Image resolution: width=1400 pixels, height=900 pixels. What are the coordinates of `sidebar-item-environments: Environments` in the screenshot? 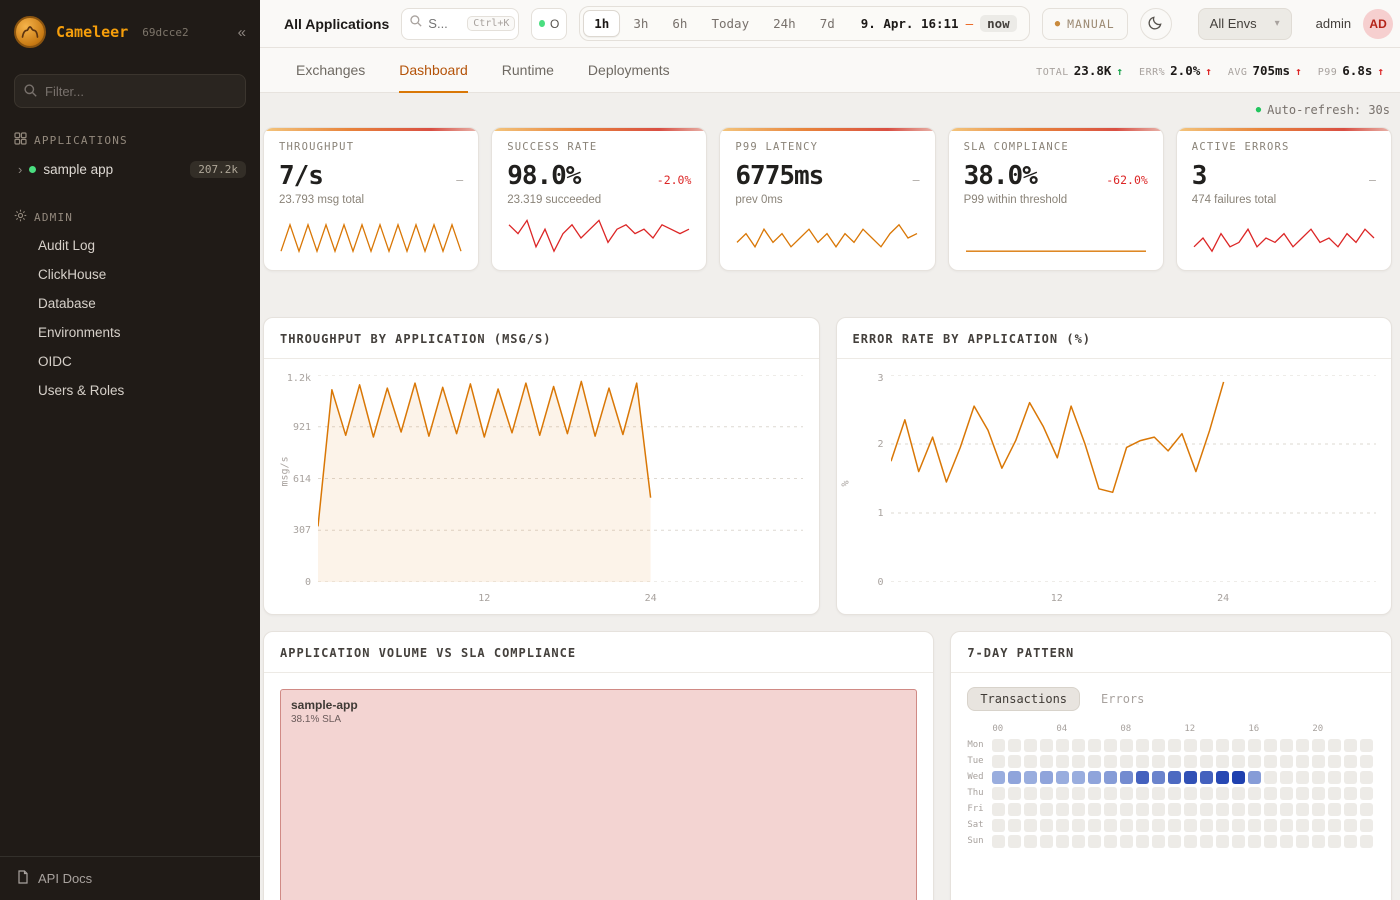 It's located at (79, 332).